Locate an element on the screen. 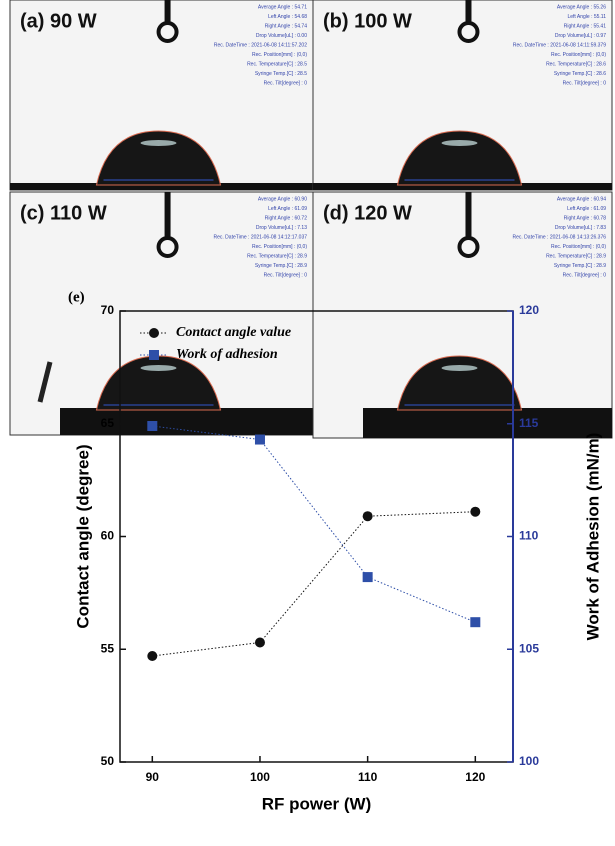 The height and width of the screenshot is (846, 615). y2-tick-label: 105 is located at coordinates (529, 648).